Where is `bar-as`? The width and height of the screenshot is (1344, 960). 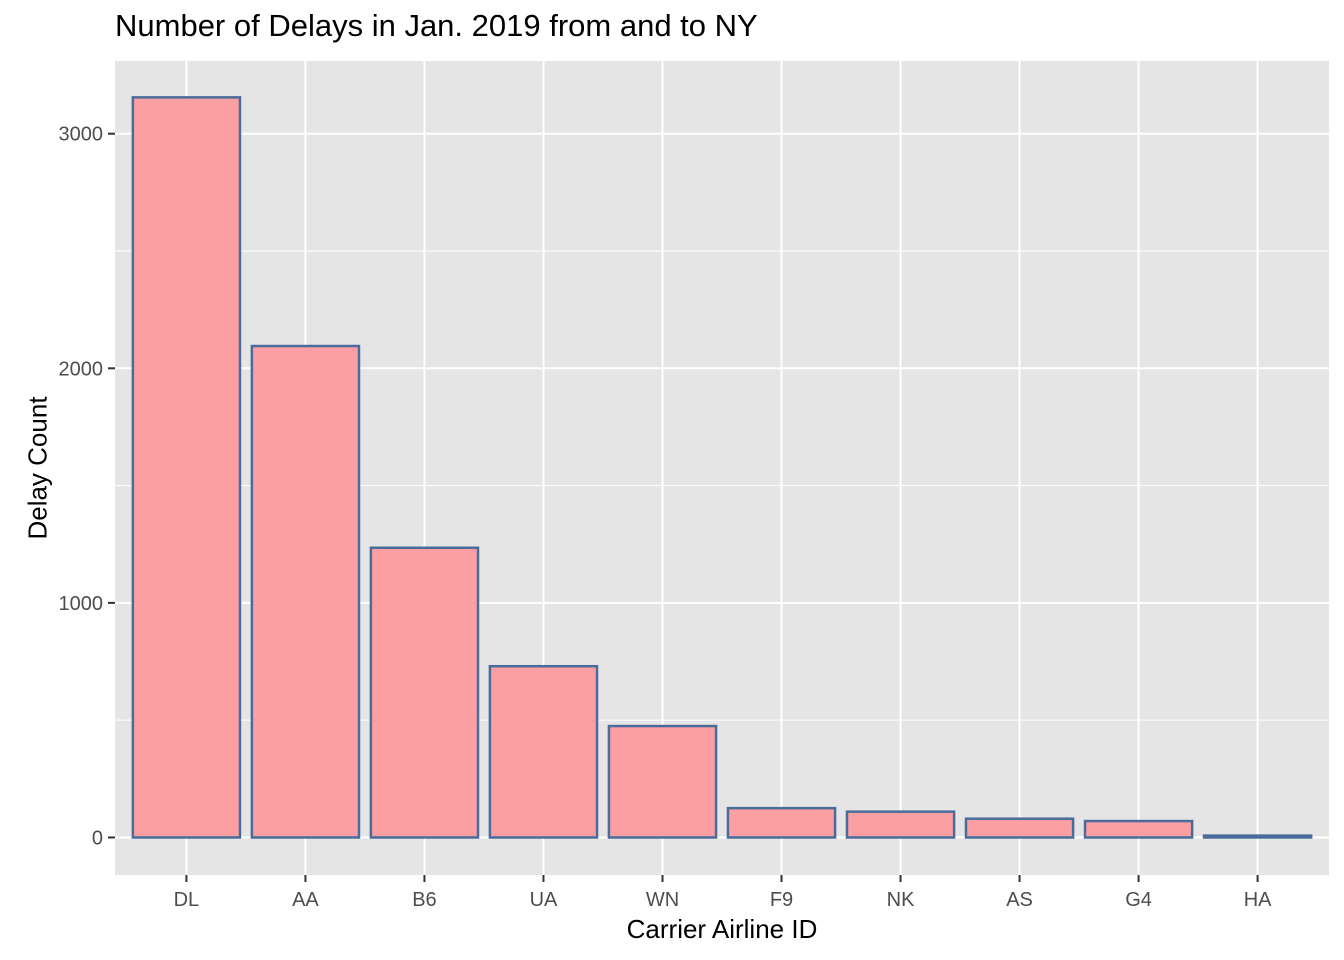
bar-as is located at coordinates (1019, 828).